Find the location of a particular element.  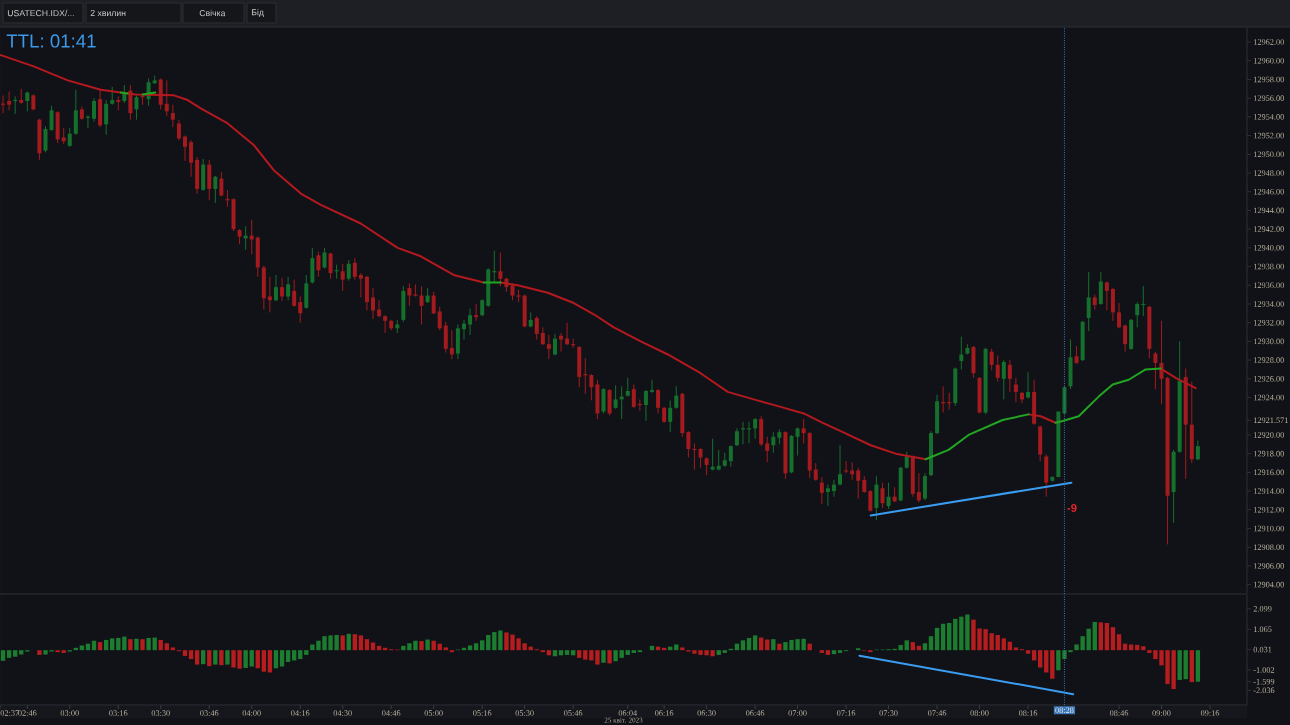

y-tick-label: 12944.00 is located at coordinates (1269, 210).